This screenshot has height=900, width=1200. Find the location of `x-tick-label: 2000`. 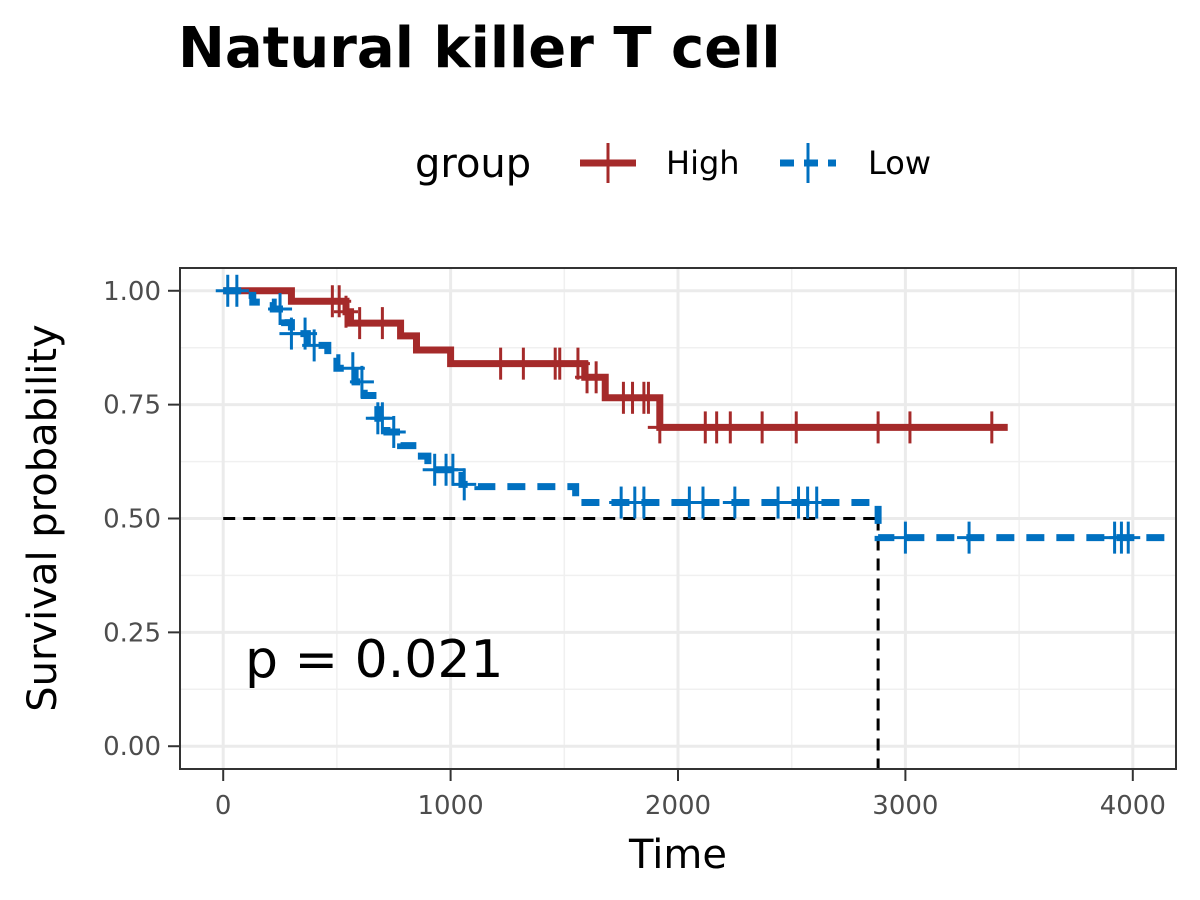

x-tick-label: 2000 is located at coordinates (678, 806).